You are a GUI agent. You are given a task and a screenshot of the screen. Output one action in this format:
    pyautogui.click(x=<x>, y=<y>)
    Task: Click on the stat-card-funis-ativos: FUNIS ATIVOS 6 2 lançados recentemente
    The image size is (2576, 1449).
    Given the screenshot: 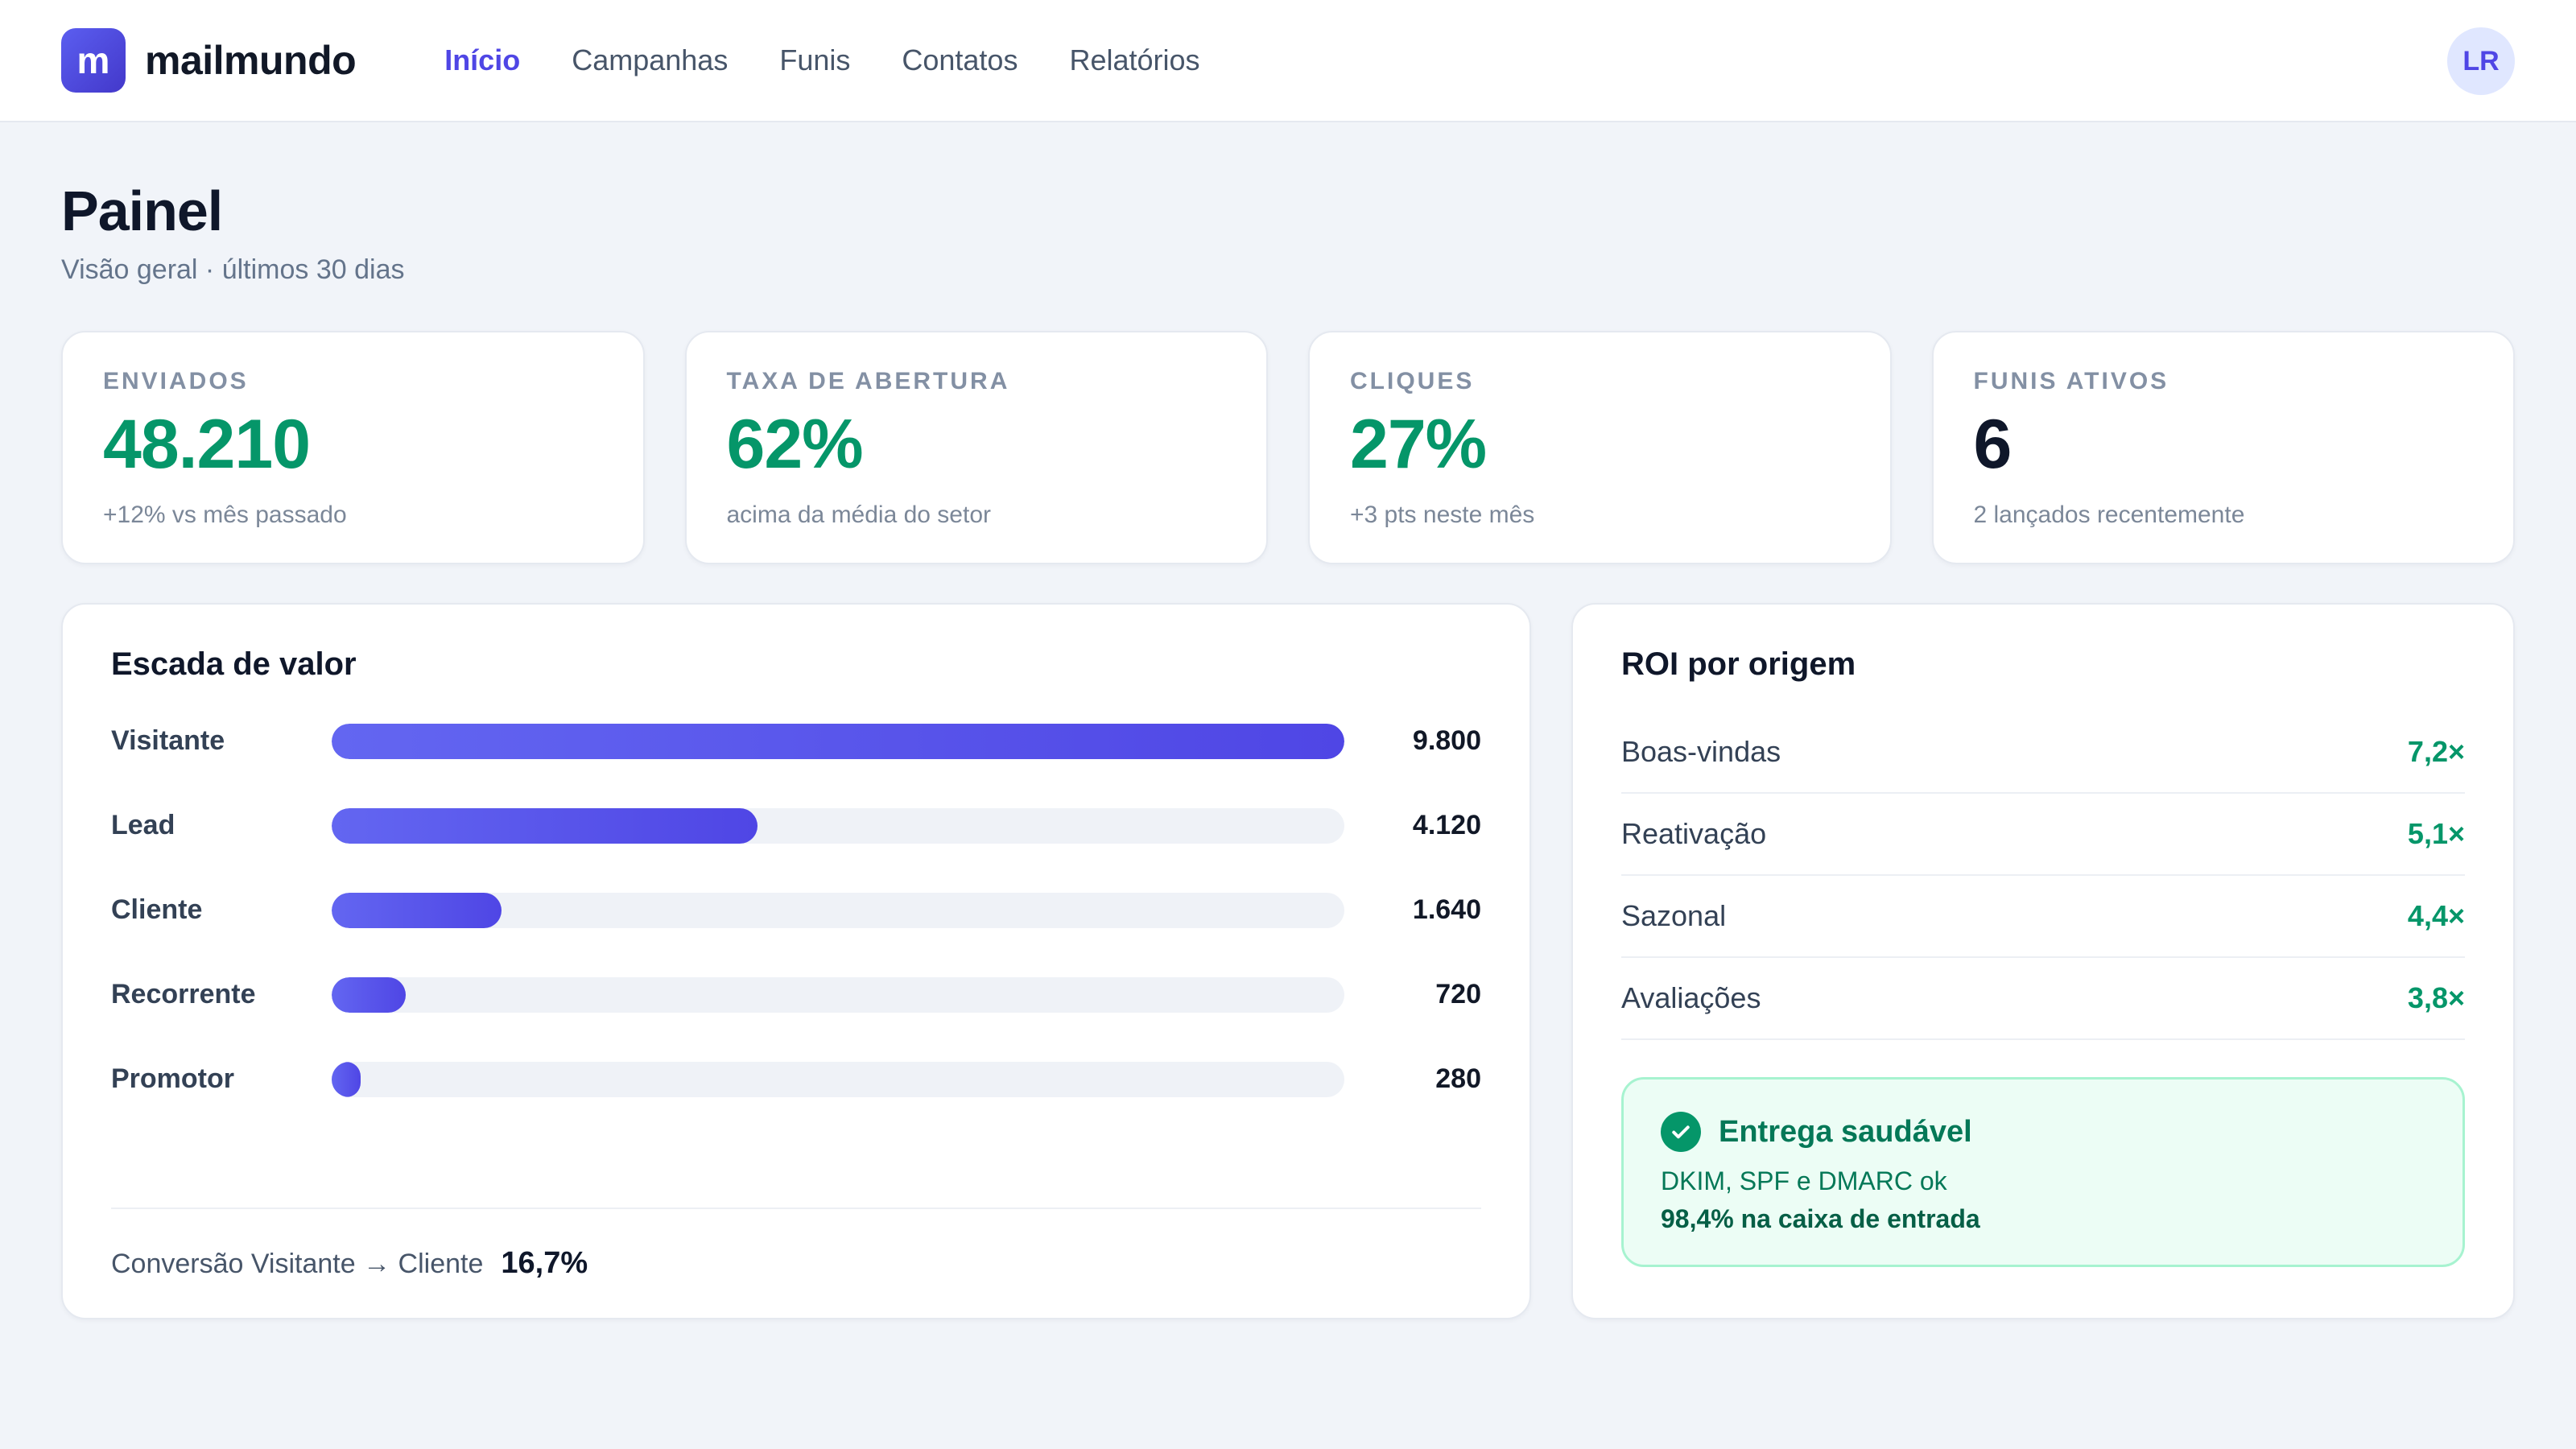 What is the action you would take?
    pyautogui.click(x=2223, y=447)
    